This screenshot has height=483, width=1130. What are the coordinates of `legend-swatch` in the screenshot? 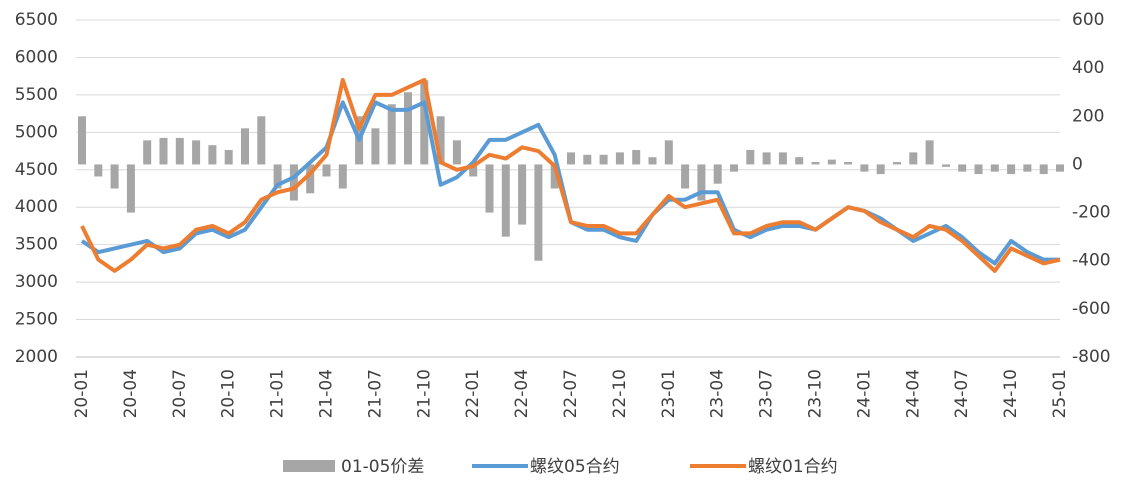 It's located at (309, 466).